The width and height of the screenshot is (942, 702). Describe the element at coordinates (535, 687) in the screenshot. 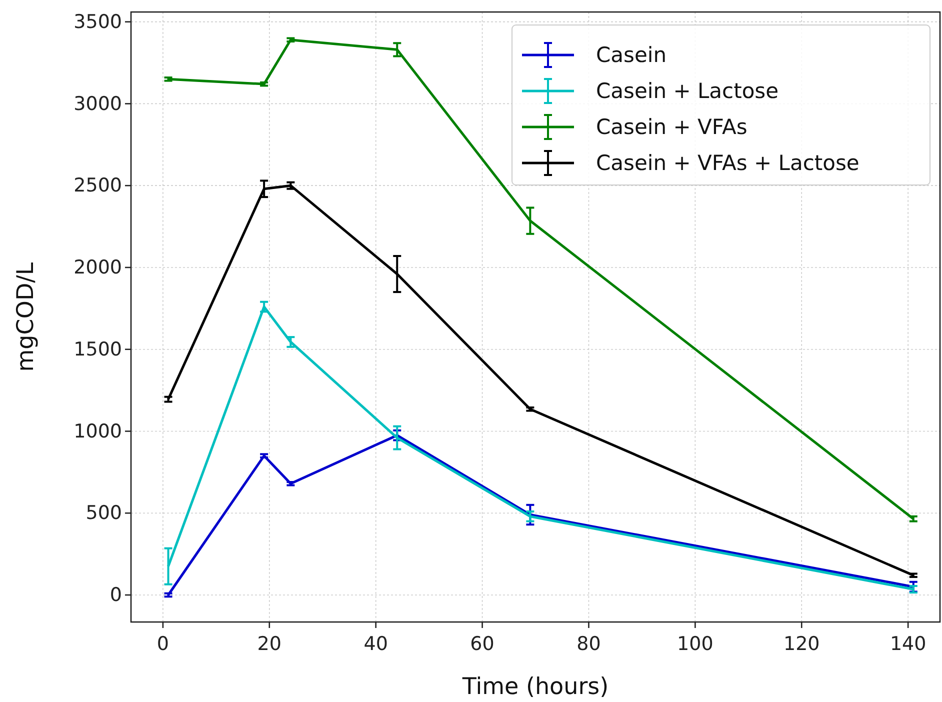

I see `x-axis-title: Time (hours)` at that location.